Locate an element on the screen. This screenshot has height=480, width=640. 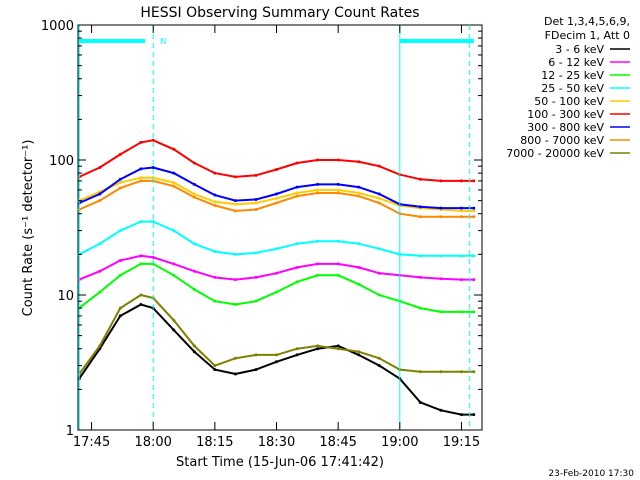
y-tick-label: 1000 is located at coordinates (57, 26).